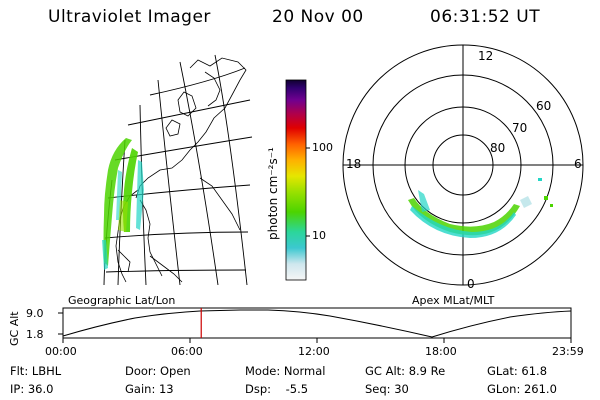  What do you see at coordinates (543, 106) in the screenshot?
I see `mlat-label-60: 60` at bounding box center [543, 106].